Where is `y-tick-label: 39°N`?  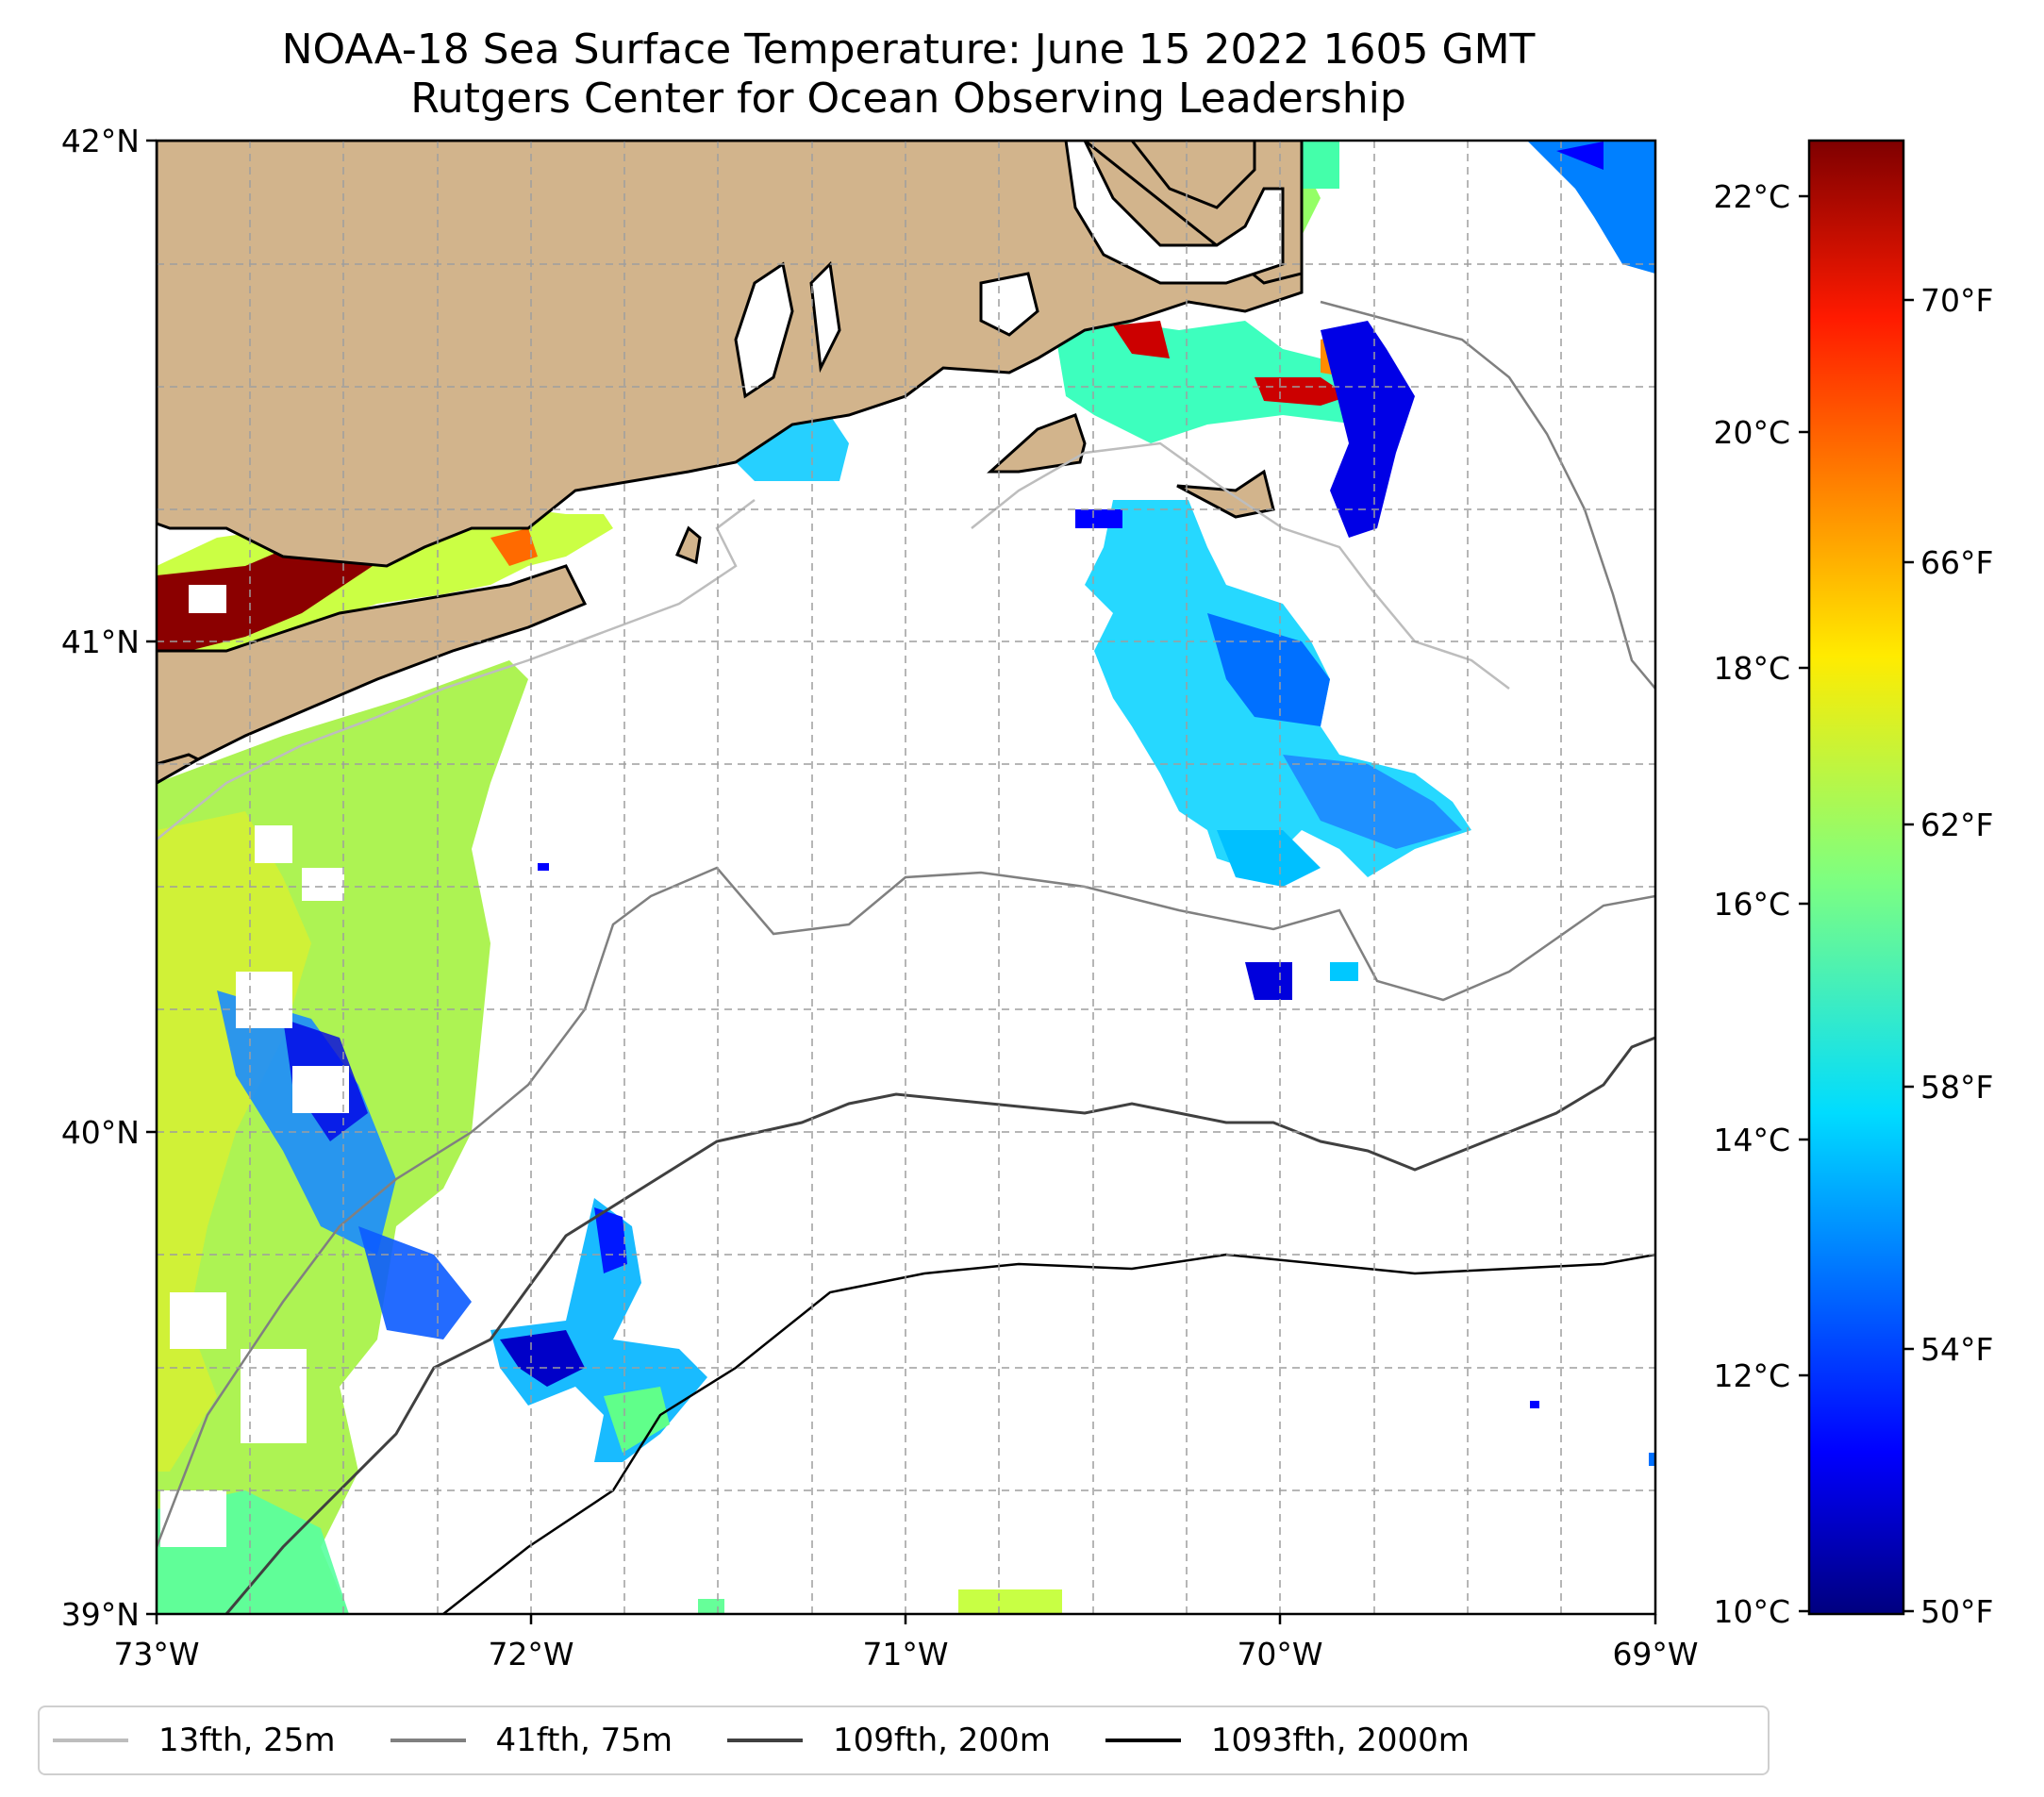
y-tick-label: 39°N is located at coordinates (100, 1614).